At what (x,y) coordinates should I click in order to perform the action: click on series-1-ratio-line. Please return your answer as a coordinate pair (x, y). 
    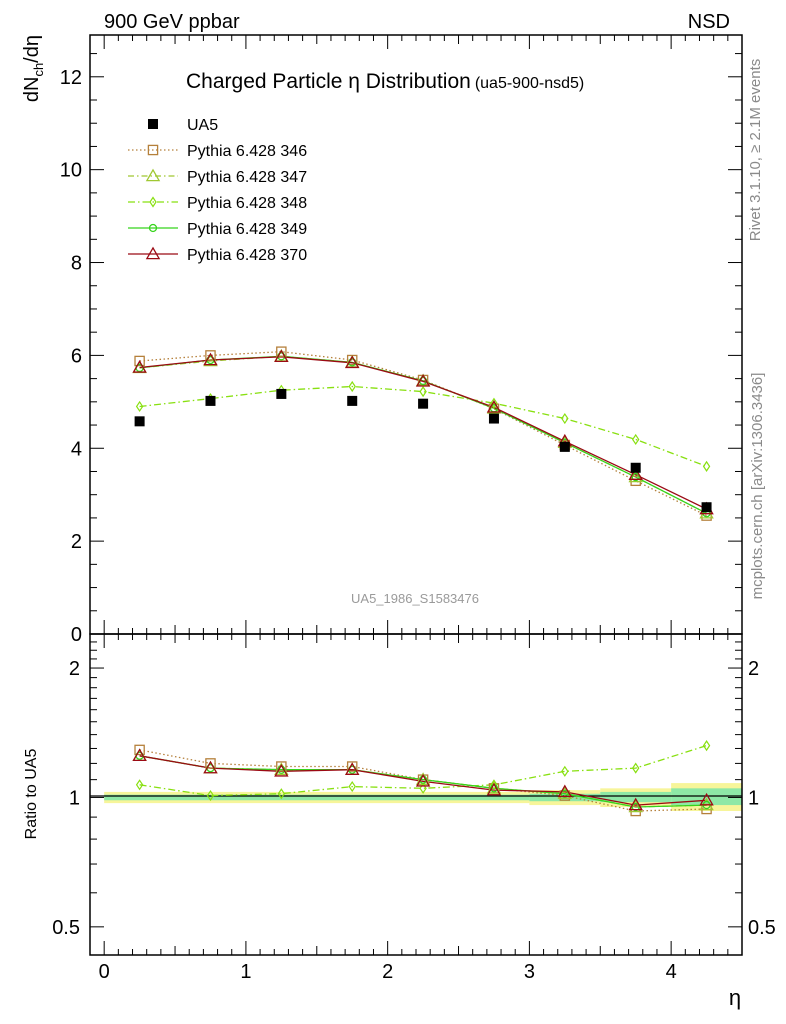
    Looking at the image, I should click on (423, 780).